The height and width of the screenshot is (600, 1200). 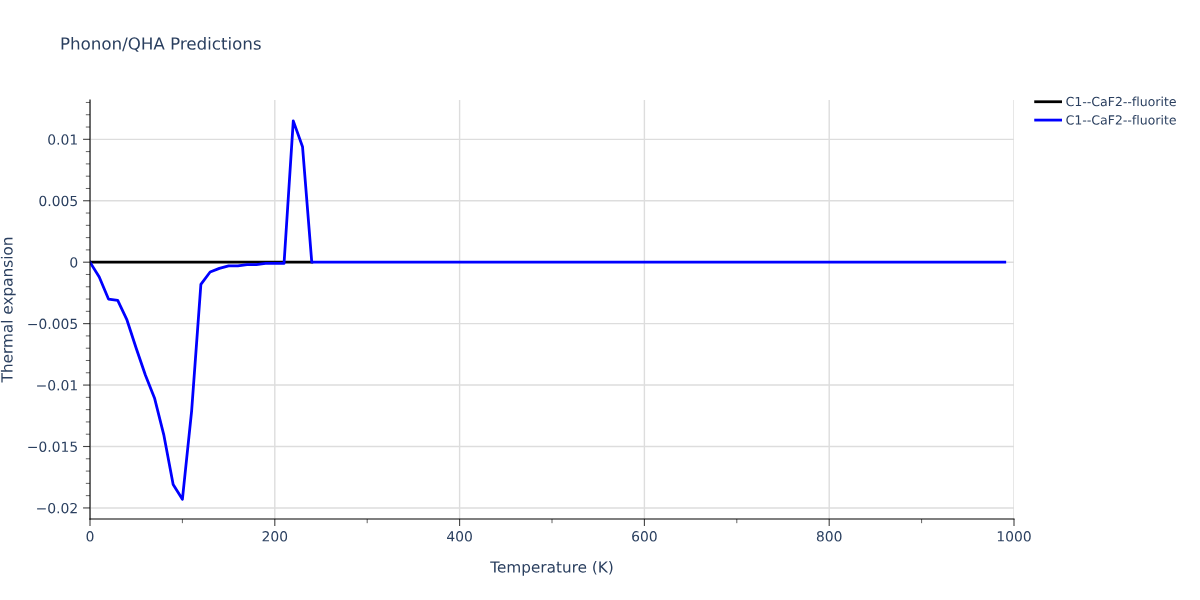 I want to click on x-tick-label: 1000, so click(x=1014, y=536).